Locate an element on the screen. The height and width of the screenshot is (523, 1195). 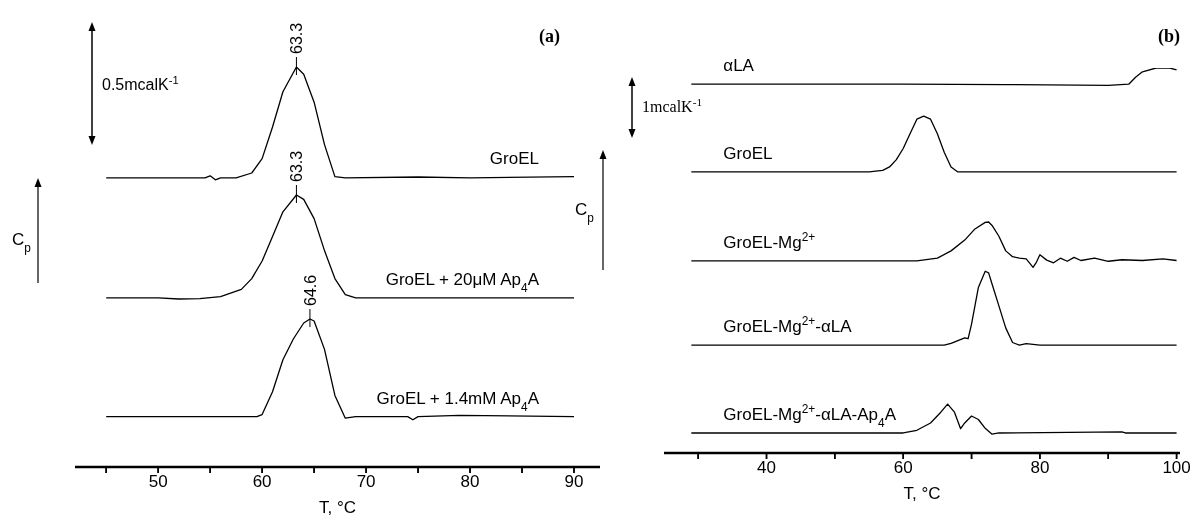
chart-title: (a) is located at coordinates (549, 36).